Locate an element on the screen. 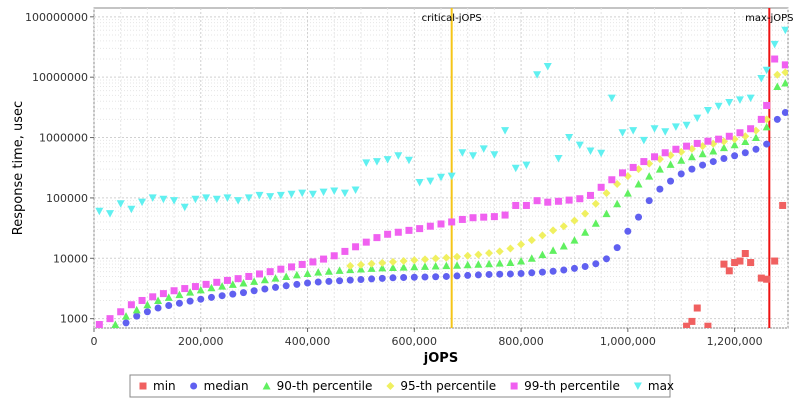 Image resolution: width=800 pixels, height=400 pixels. x-tick-label: 0 is located at coordinates (94, 341).